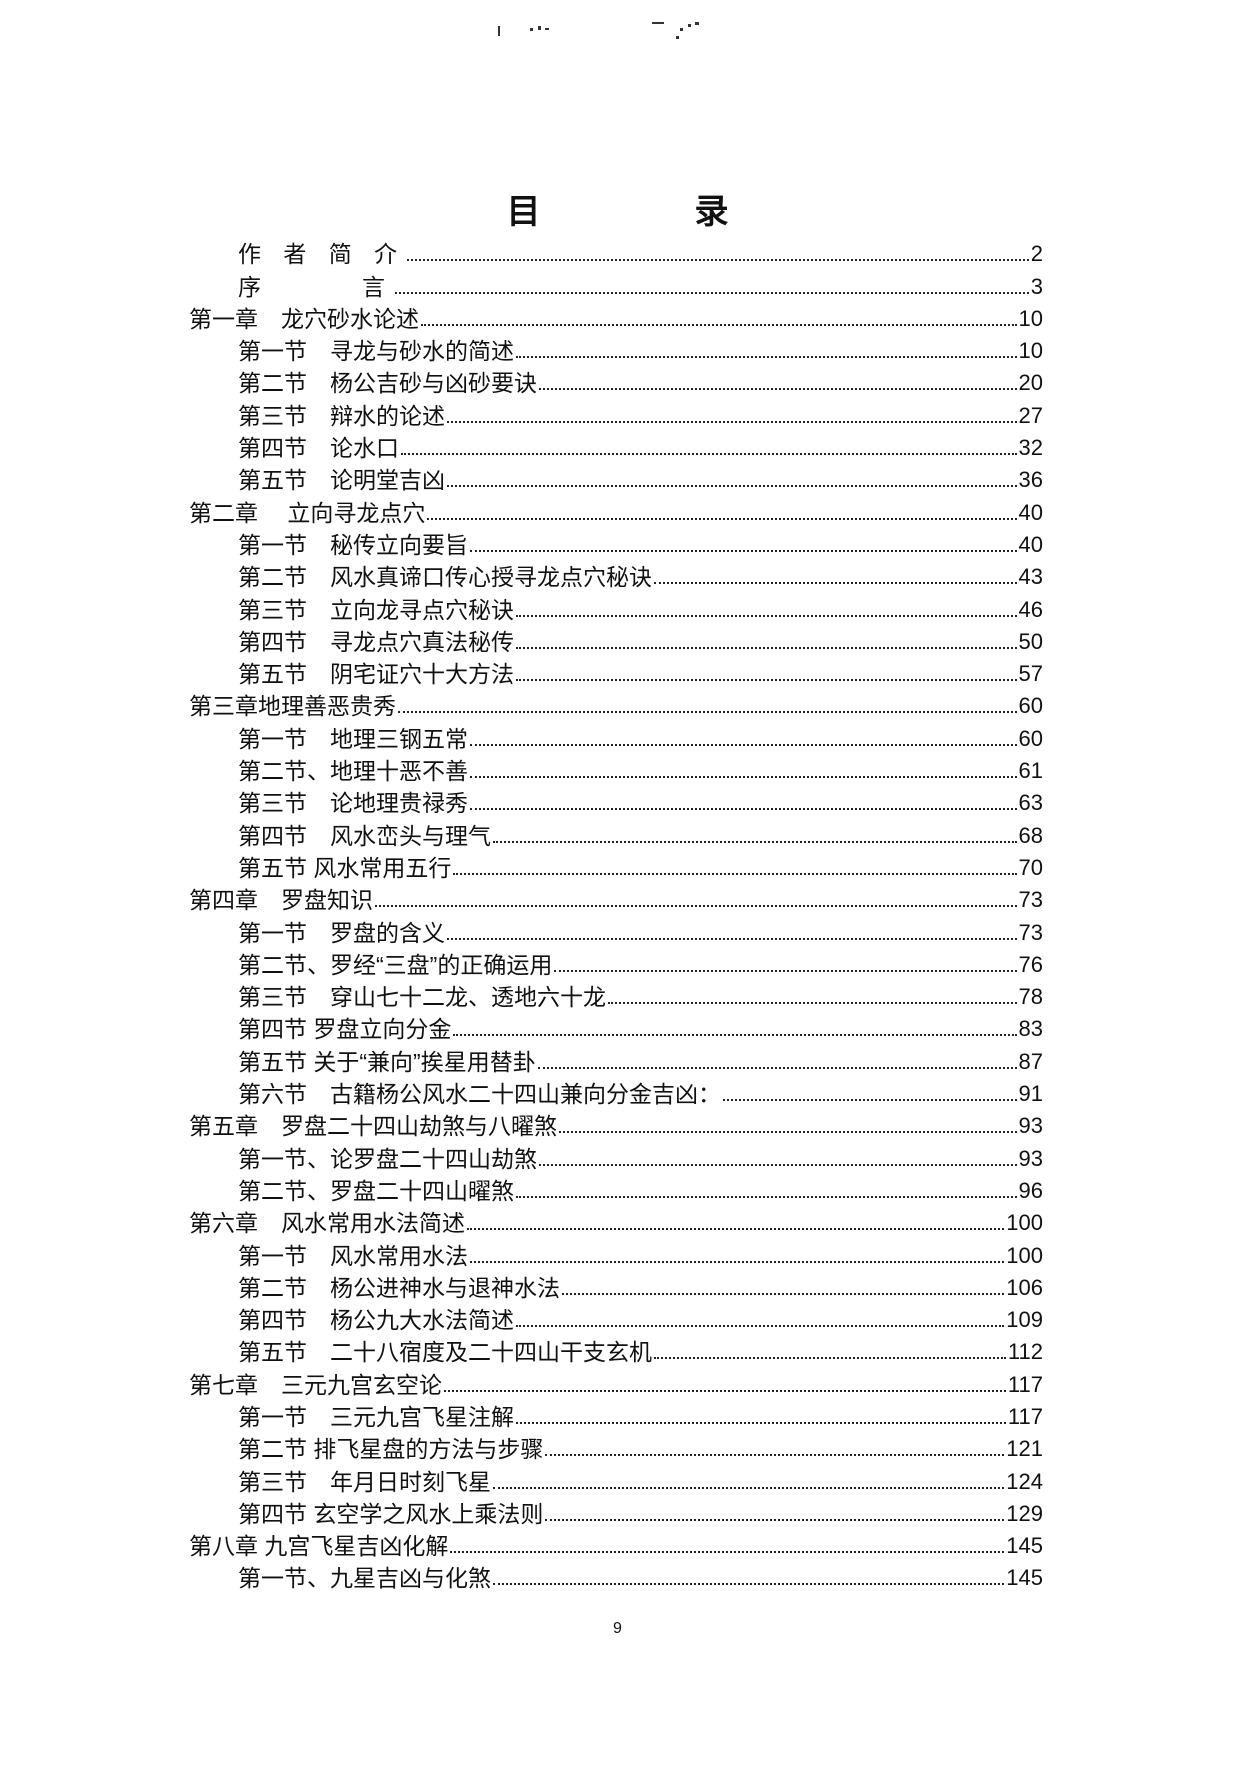  I want to click on toc-entry-page: 91, so click(1030, 1094).